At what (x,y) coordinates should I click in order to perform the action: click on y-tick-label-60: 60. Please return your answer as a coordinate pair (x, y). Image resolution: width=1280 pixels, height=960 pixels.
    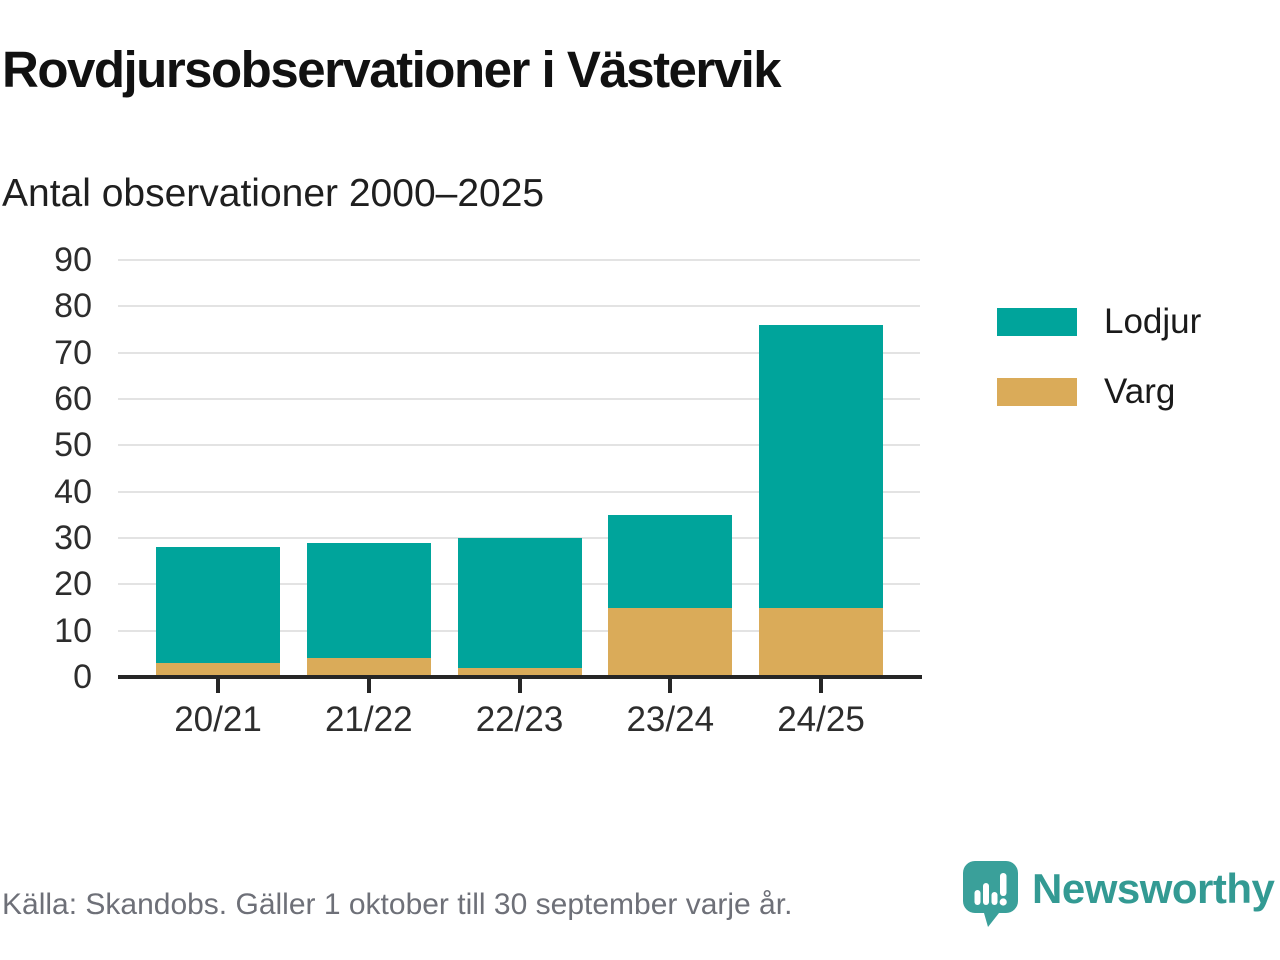
    Looking at the image, I should click on (73, 399).